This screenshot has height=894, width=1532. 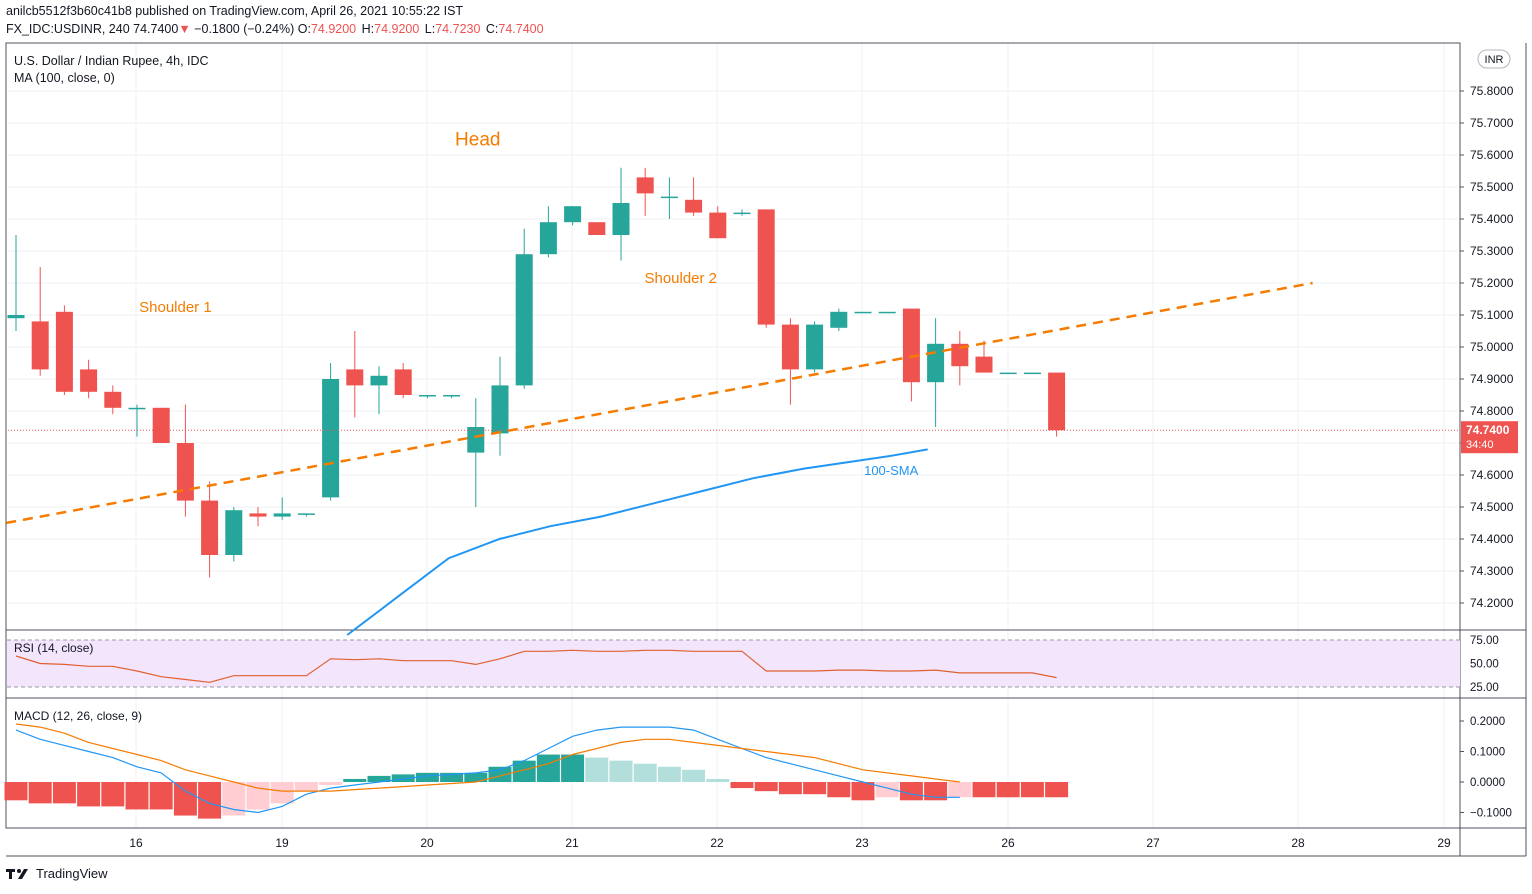 I want to click on tradingview-logo-icon, so click(x=17, y=873).